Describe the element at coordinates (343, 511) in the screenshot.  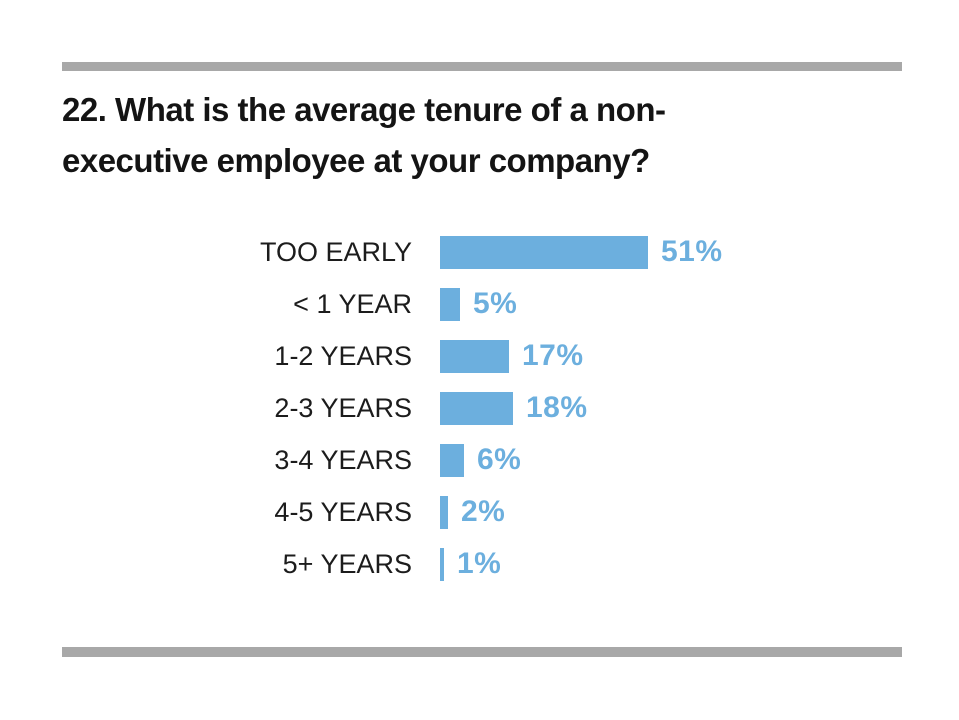
I see `category-label: 4-5 YEARS` at that location.